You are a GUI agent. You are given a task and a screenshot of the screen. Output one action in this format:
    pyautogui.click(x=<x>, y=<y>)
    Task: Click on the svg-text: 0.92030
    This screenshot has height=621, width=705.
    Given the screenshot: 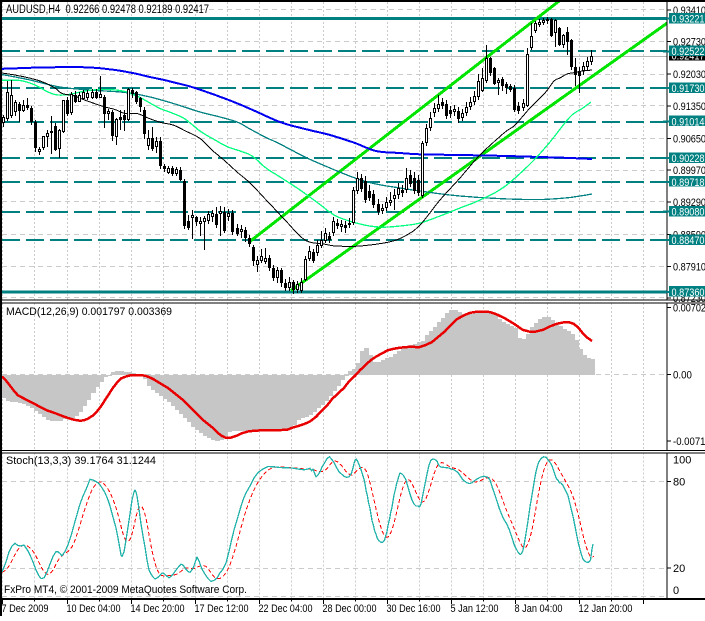 What is the action you would take?
    pyautogui.click(x=689, y=75)
    